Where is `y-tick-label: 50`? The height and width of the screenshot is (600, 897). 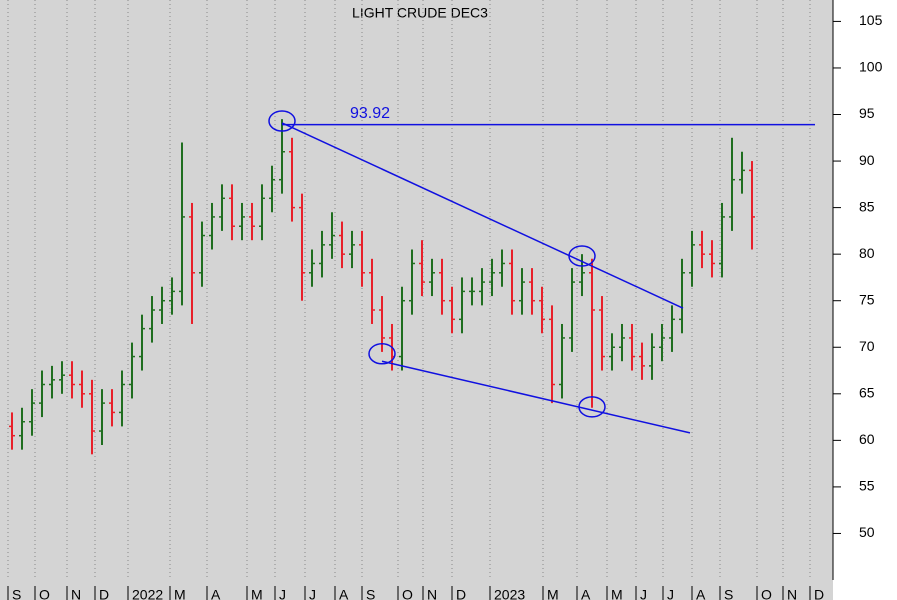 y-tick-label: 50 is located at coordinates (867, 532).